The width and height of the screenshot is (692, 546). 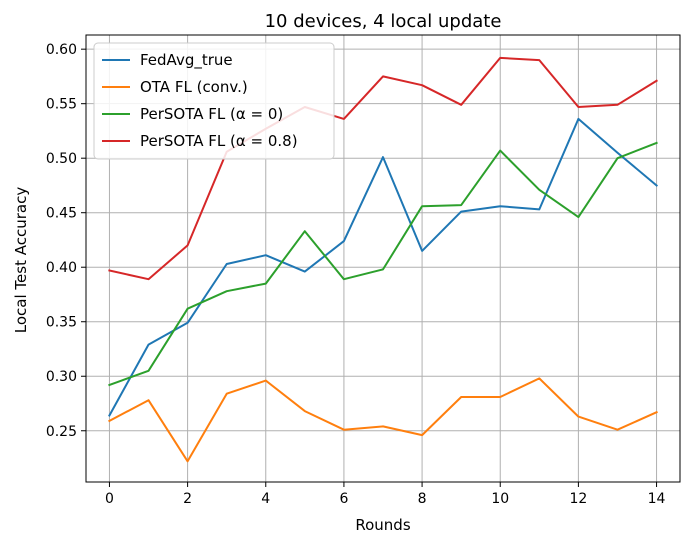 What do you see at coordinates (61, 159) in the screenshot?
I see `y-tick-label: 0.50` at bounding box center [61, 159].